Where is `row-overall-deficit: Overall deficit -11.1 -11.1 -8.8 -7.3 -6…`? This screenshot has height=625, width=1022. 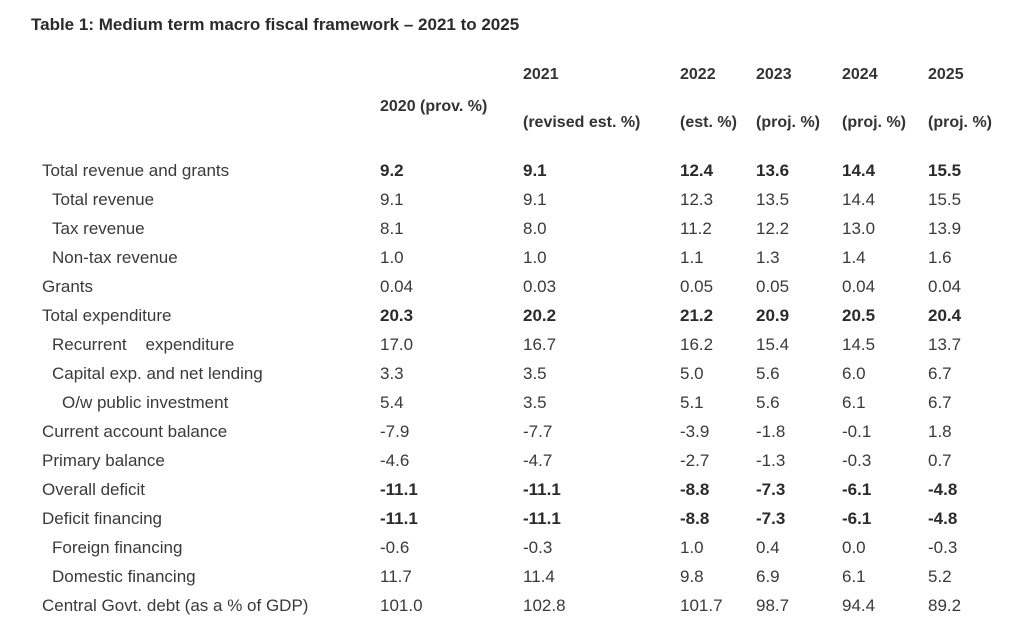 row-overall-deficit: Overall deficit -11.1 -11.1 -8.8 -7.3 -6… is located at coordinates (511, 494).